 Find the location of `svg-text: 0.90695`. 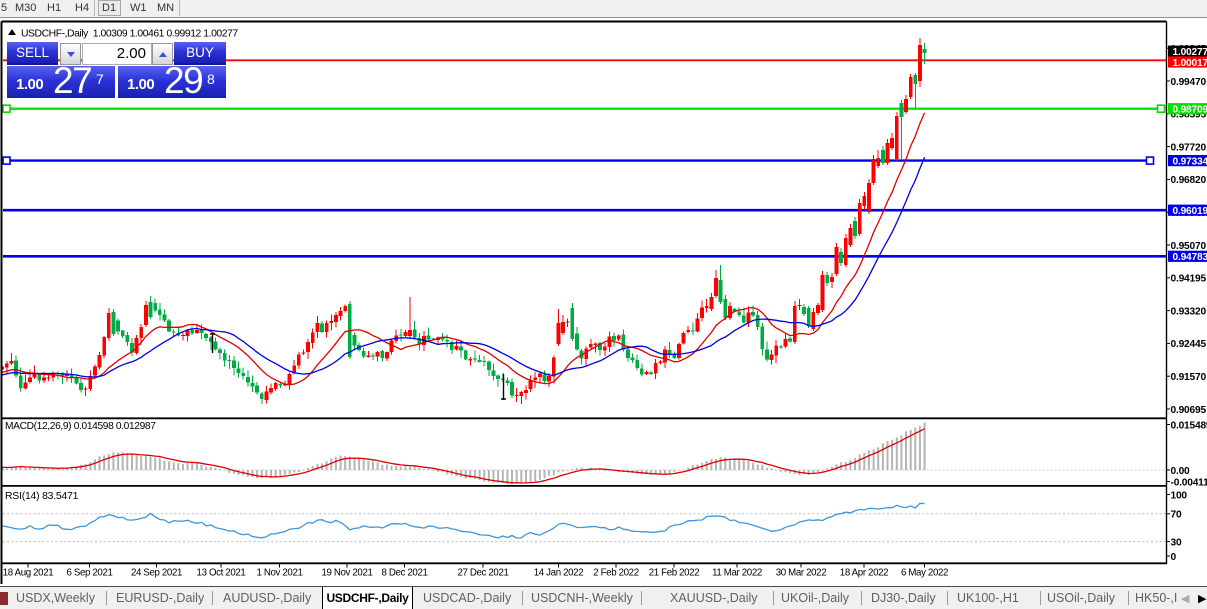

svg-text: 0.90695 is located at coordinates (1189, 410).